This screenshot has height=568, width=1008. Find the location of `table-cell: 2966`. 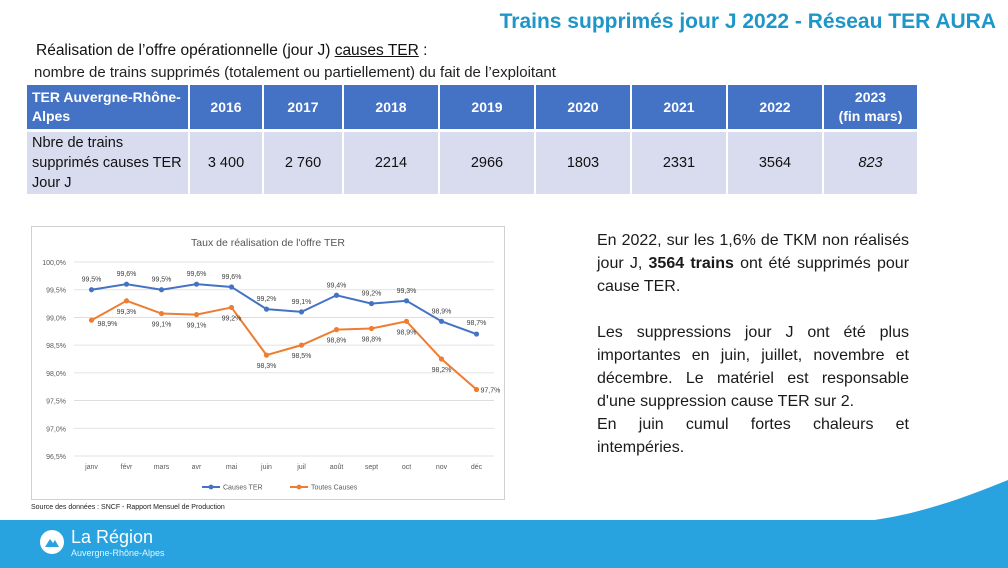

table-cell: 2966 is located at coordinates (487, 162).